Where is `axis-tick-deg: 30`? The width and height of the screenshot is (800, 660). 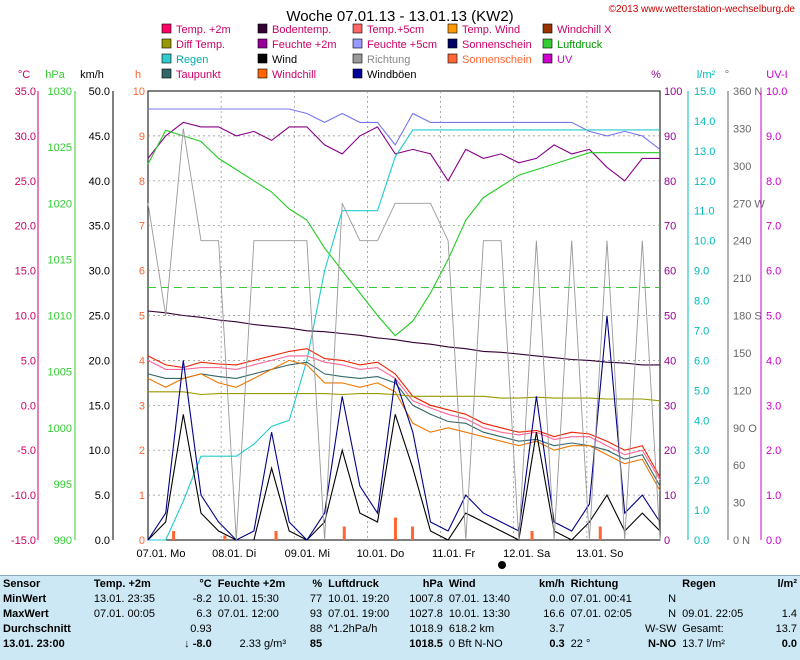
axis-tick-deg: 30 is located at coordinates (739, 504).